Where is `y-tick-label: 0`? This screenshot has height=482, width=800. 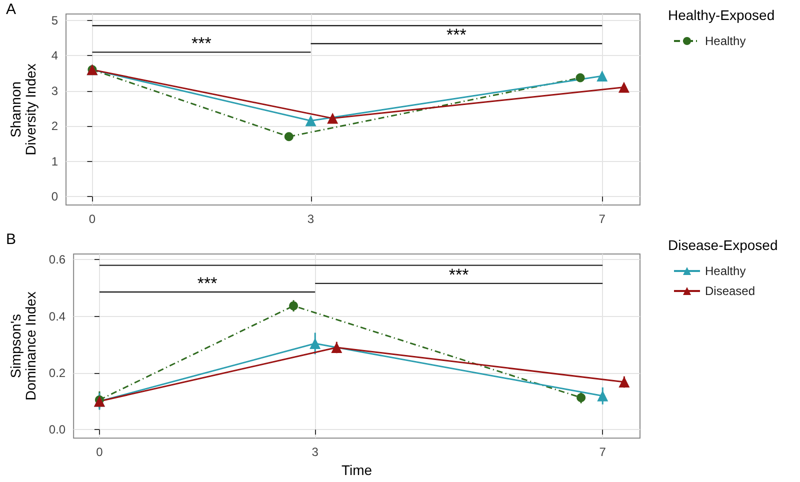 y-tick-label: 0 is located at coordinates (54, 197).